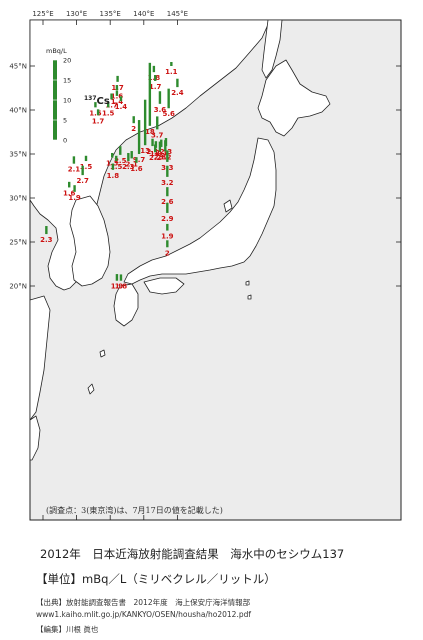 This screenshot has width=423, height=640. I want to click on legend-value: 10, so click(67, 101).